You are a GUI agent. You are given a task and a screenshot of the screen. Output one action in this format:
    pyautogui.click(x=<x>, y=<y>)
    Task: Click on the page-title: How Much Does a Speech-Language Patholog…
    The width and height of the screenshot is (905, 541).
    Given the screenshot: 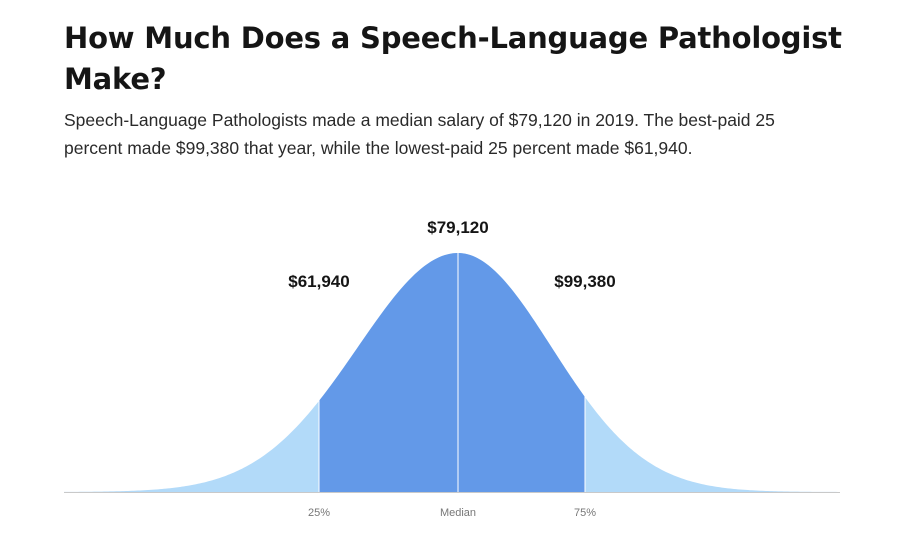 What is the action you would take?
    pyautogui.click(x=453, y=58)
    